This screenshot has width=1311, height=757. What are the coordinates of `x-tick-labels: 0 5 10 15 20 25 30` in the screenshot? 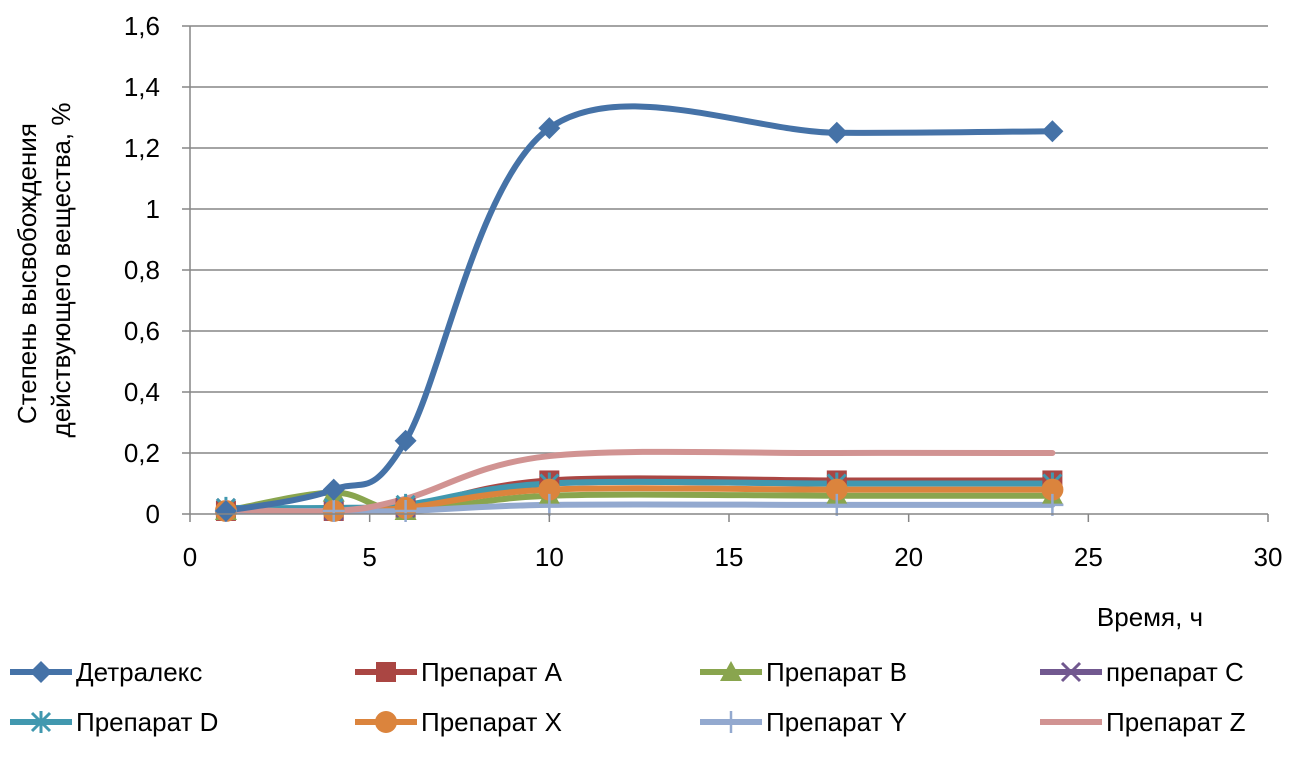 It's located at (733, 557).